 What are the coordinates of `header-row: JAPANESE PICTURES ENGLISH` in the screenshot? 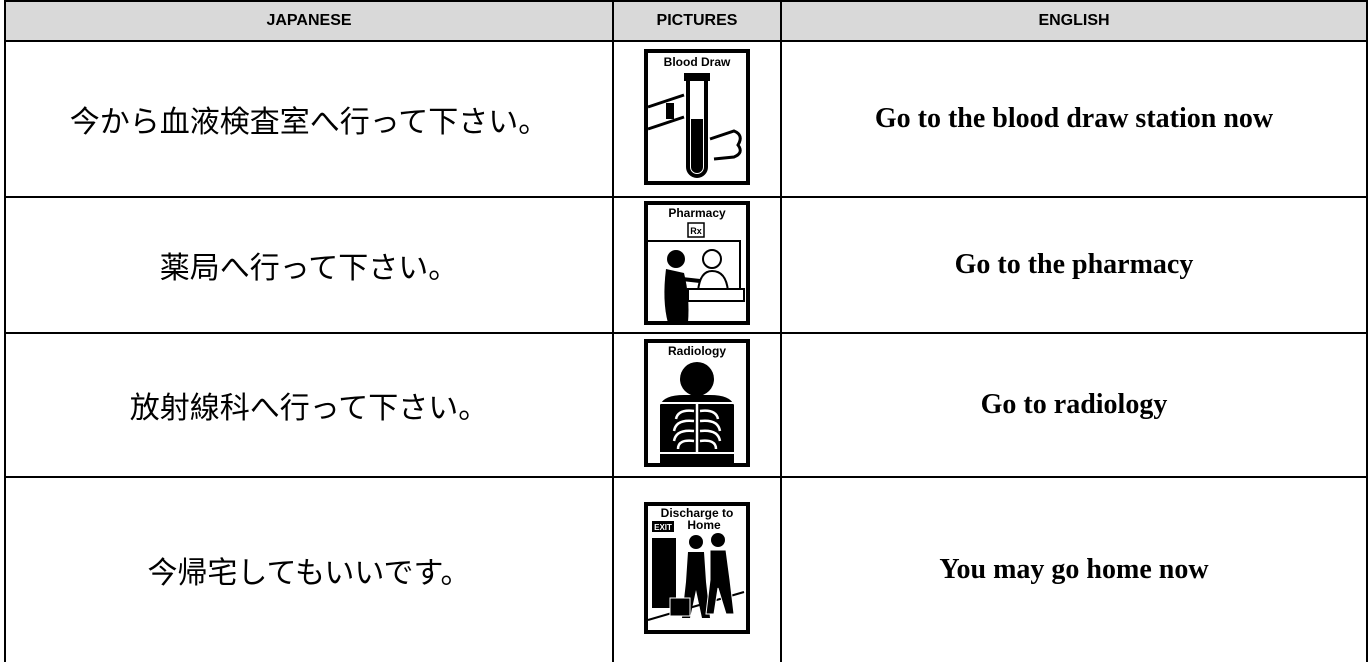 It's located at (686, 21).